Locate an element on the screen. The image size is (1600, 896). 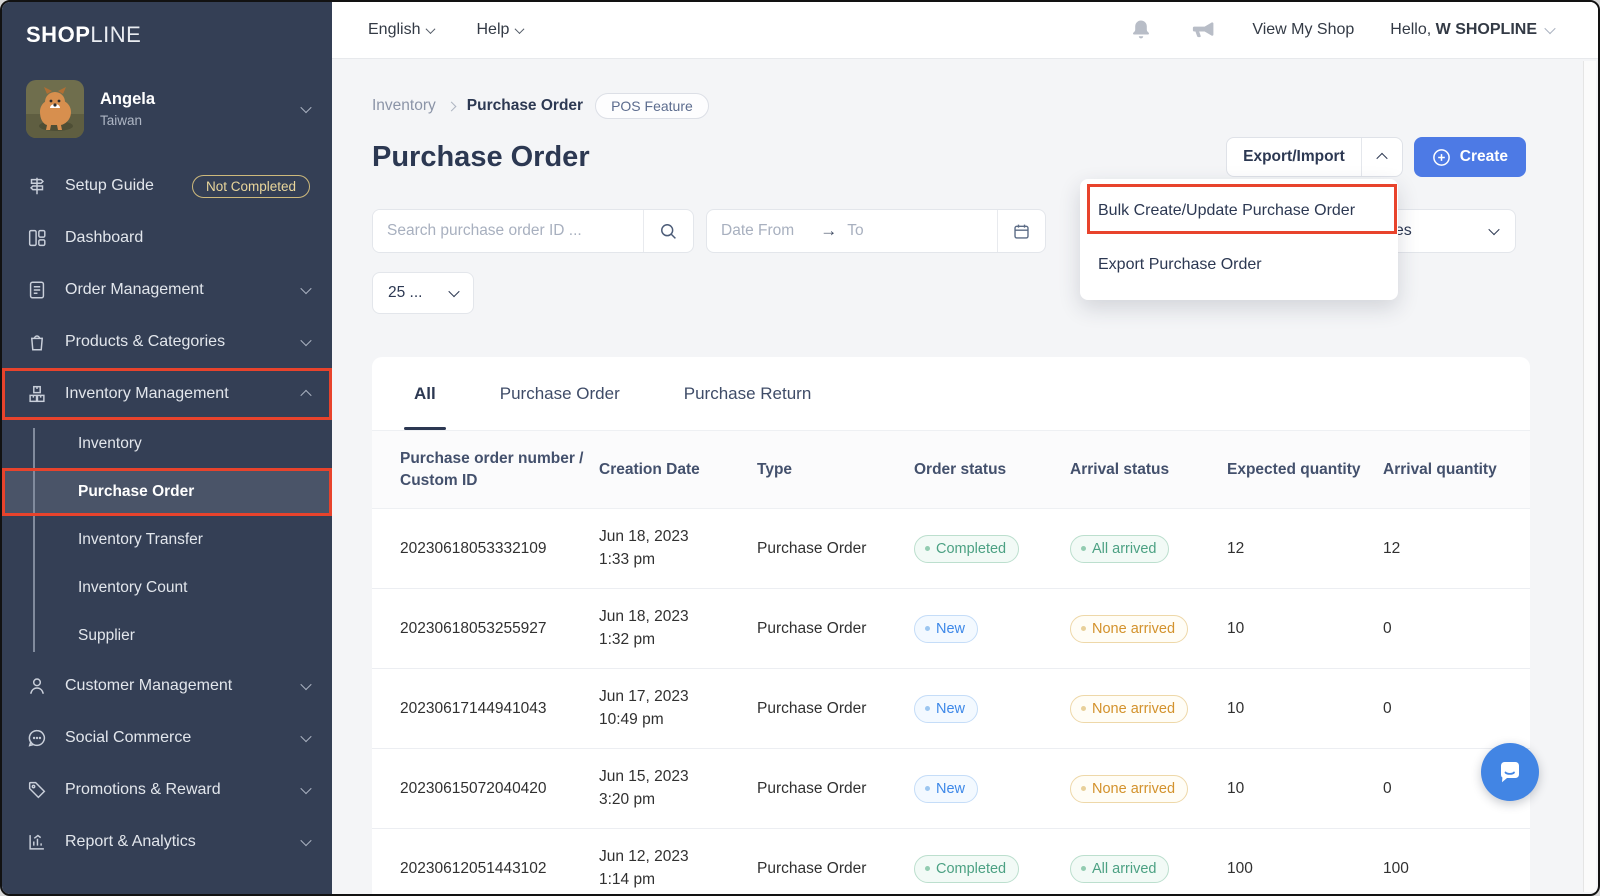
sidebar-item-order-management: Order Management is located at coordinates (167, 290).